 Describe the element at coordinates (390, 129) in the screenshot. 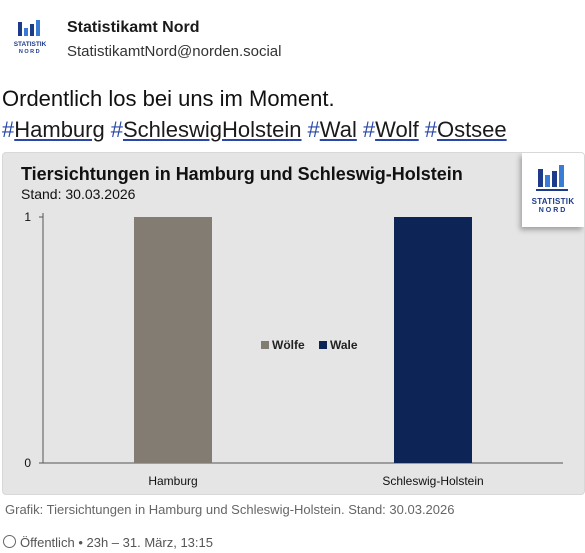

I see `hashtag-wolf: #Wolf` at that location.